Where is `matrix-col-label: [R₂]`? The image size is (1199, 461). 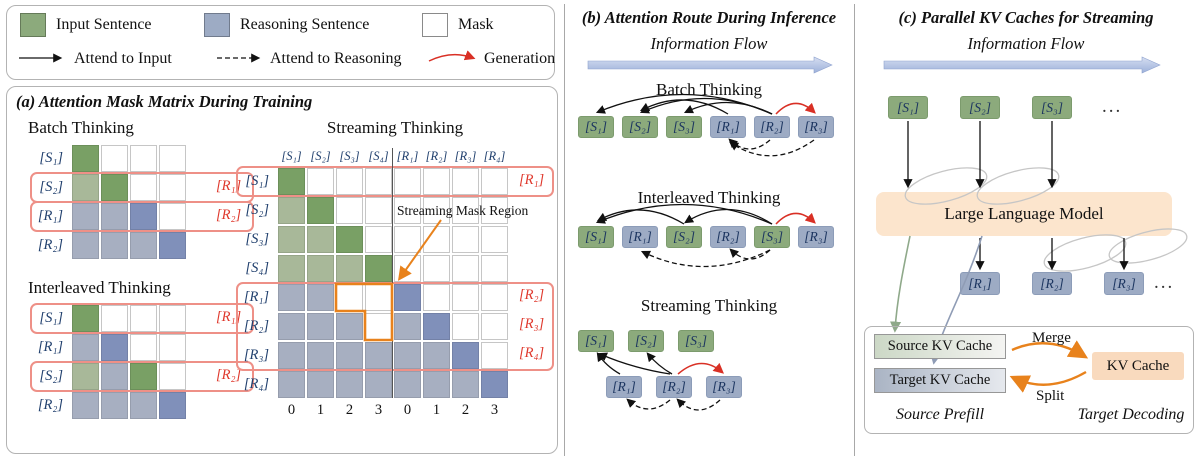 matrix-col-label: [R₂] is located at coordinates (436, 156).